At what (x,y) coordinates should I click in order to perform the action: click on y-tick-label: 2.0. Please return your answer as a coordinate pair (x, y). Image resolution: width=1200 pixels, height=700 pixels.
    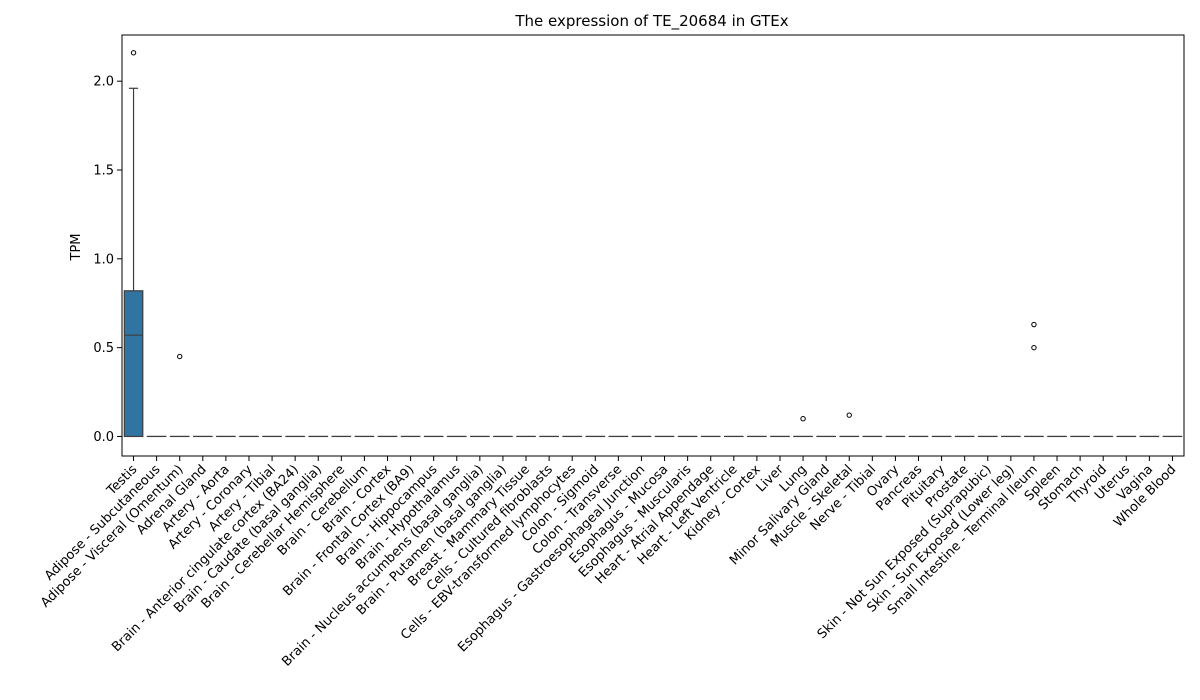
    Looking at the image, I should click on (103, 82).